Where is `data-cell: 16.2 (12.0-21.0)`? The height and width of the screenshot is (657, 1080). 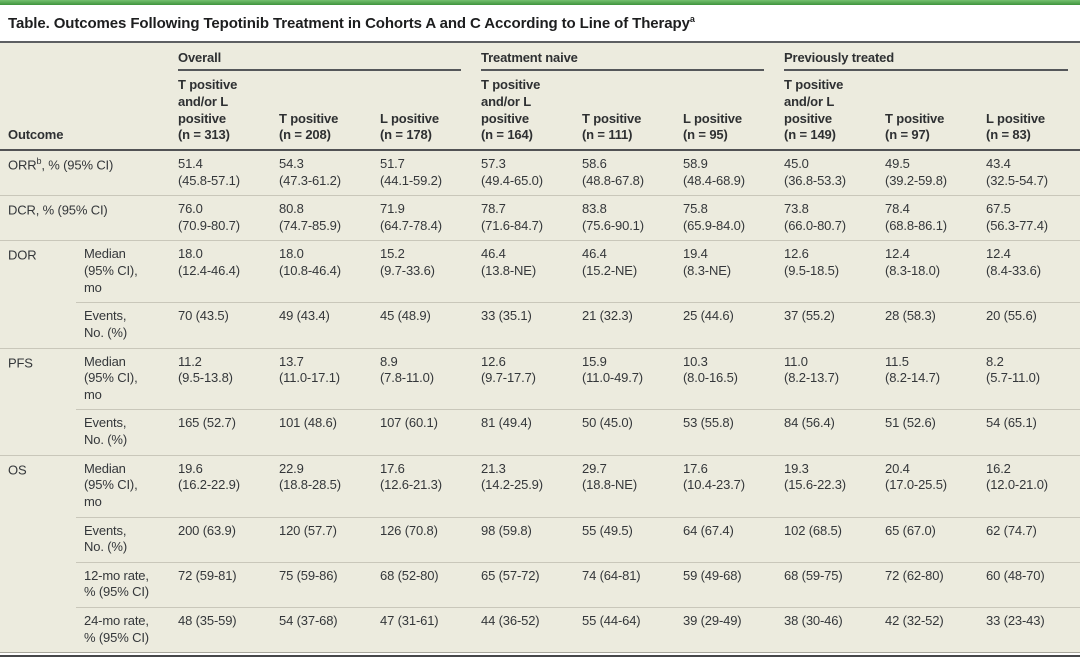
data-cell: 16.2 (12.0-21.0) is located at coordinates (1029, 485).